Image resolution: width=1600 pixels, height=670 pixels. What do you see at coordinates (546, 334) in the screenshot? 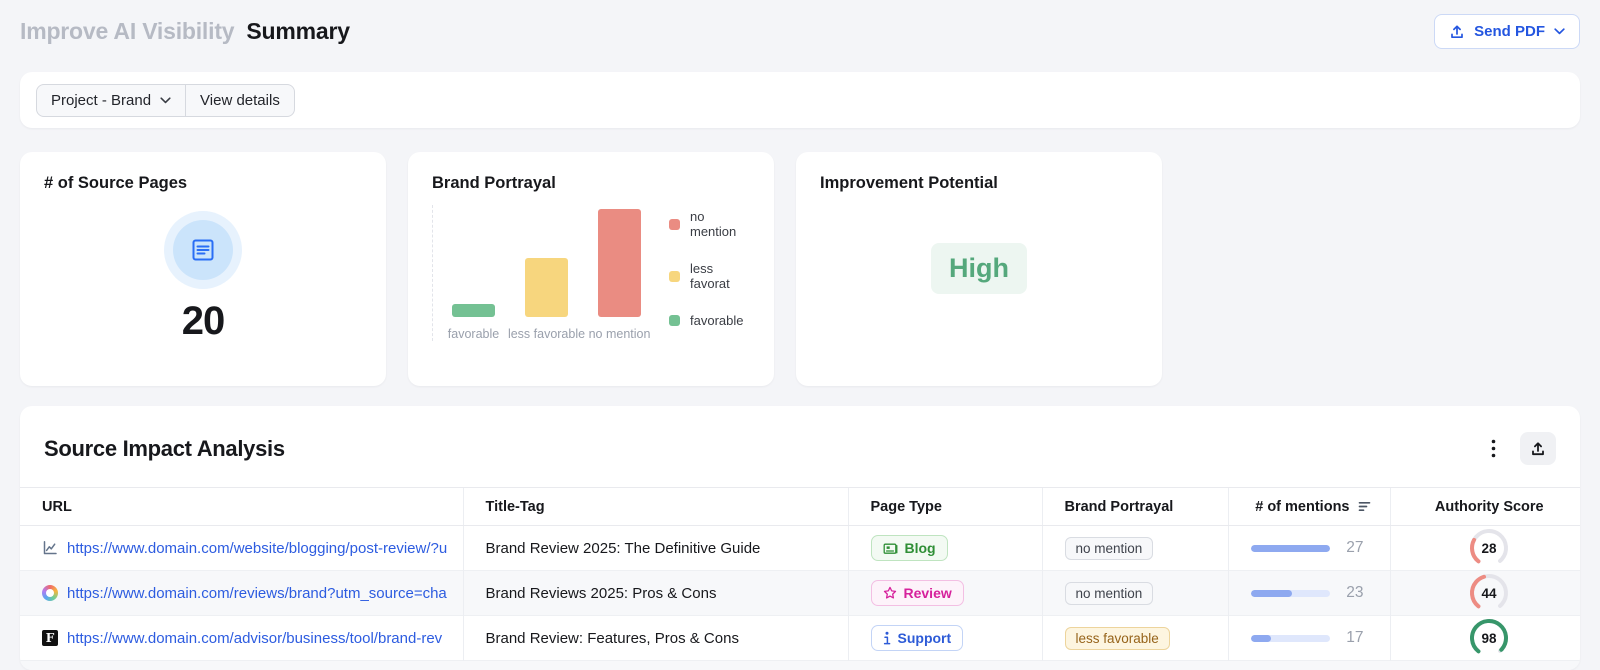
I see `bar-label: less favorable` at bounding box center [546, 334].